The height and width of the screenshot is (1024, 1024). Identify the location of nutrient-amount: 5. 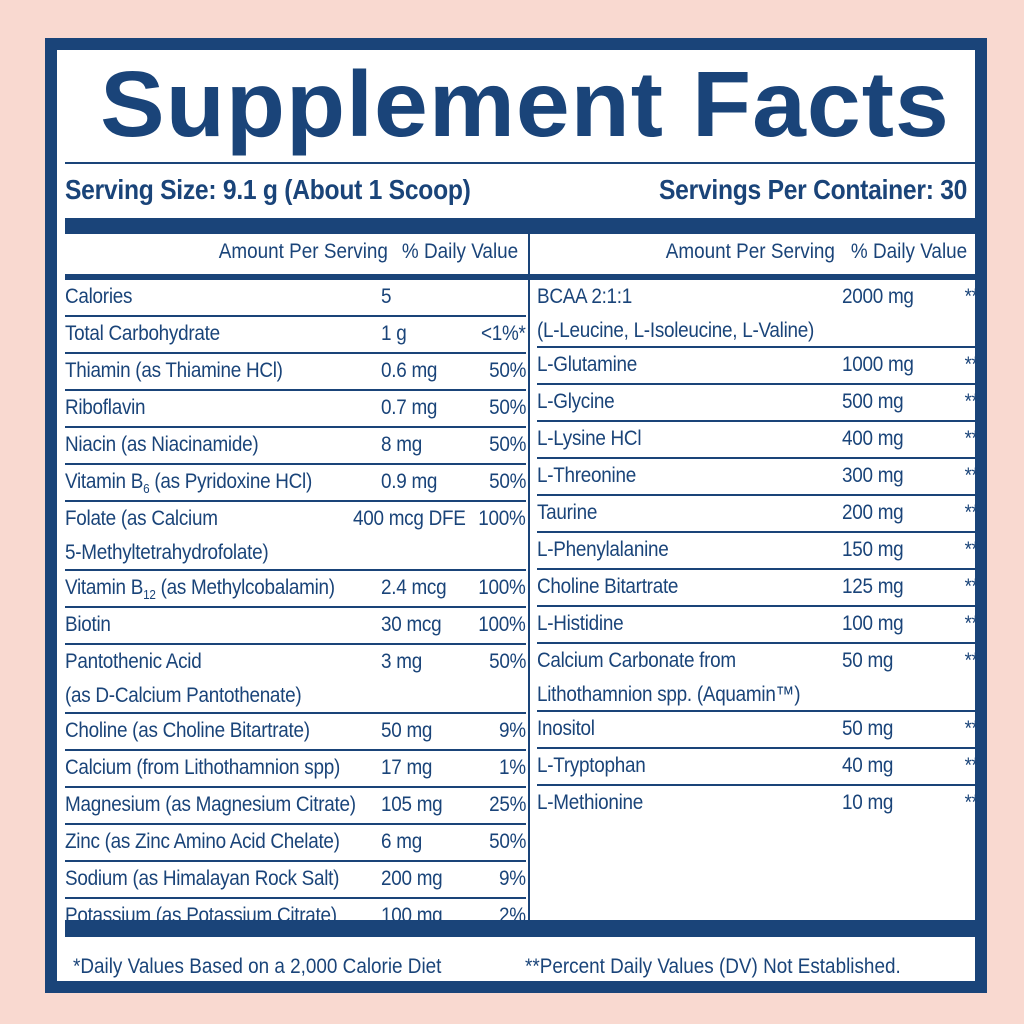
(386, 296).